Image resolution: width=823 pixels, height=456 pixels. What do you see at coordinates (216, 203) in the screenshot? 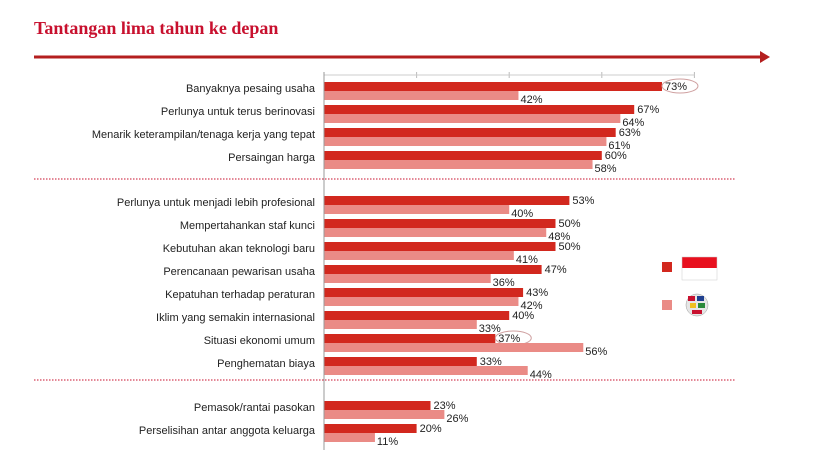
I see `category-label: Perlunya untuk menjadi lebih profesional` at bounding box center [216, 203].